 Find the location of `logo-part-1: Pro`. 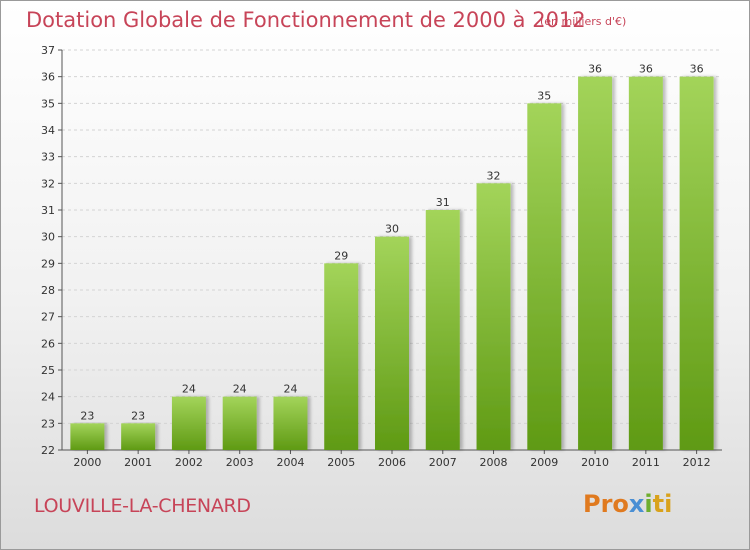

logo-part-1: Pro is located at coordinates (606, 504).